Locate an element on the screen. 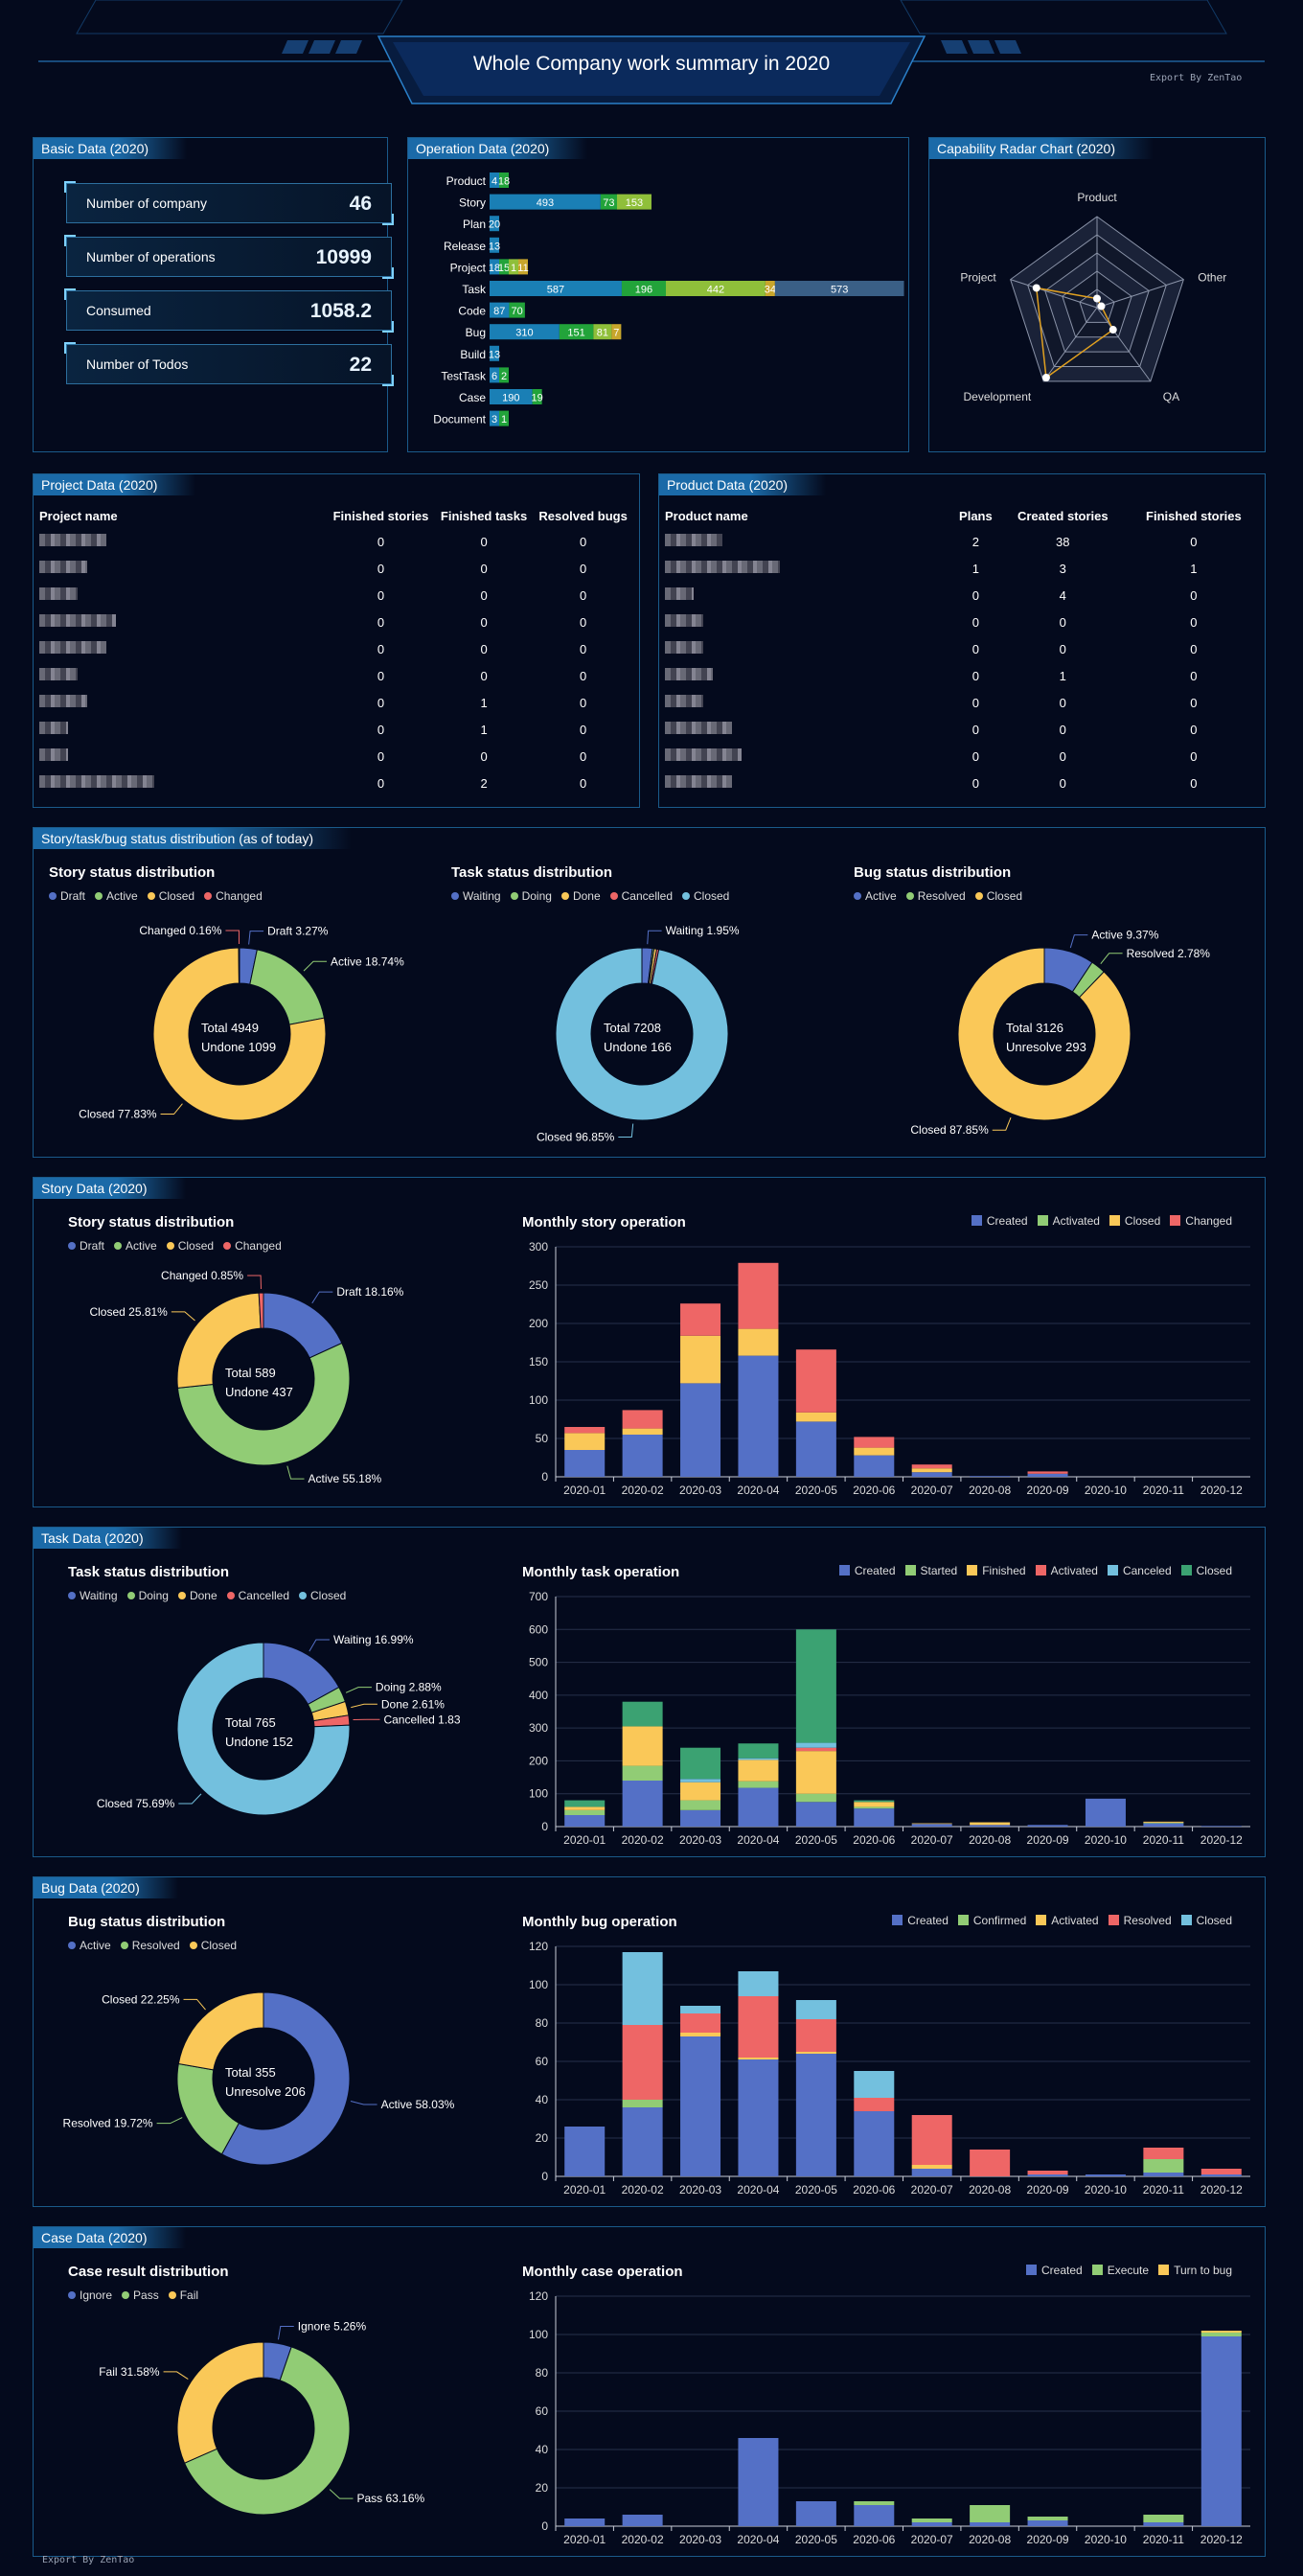 The width and height of the screenshot is (1303, 2576). y-tick-label: 0 is located at coordinates (544, 1826).